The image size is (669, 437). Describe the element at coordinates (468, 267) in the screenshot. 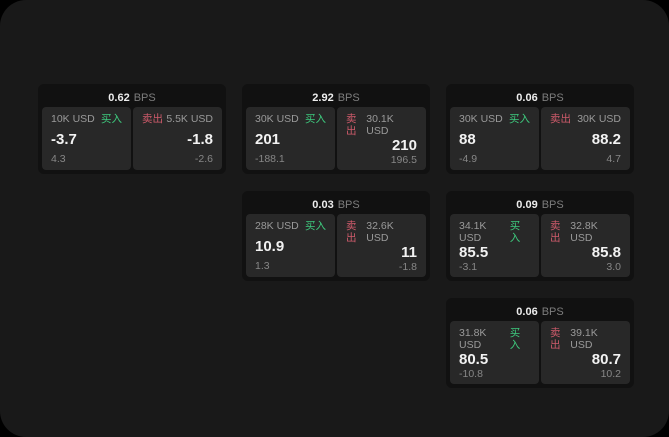

I see `buy-sub-value: -3.1` at that location.